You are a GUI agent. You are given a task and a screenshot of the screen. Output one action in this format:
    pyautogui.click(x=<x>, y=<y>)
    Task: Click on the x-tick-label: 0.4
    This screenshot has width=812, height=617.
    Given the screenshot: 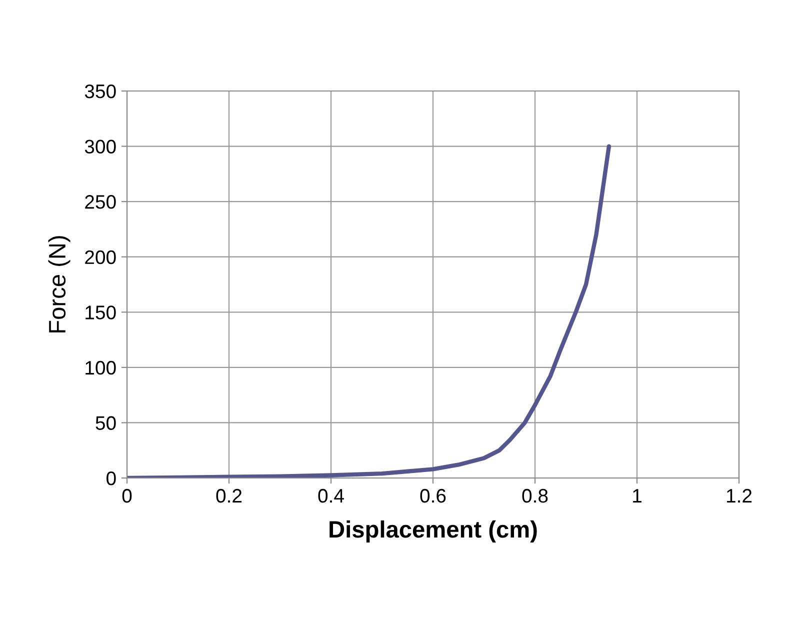 What is the action you would take?
    pyautogui.click(x=331, y=495)
    